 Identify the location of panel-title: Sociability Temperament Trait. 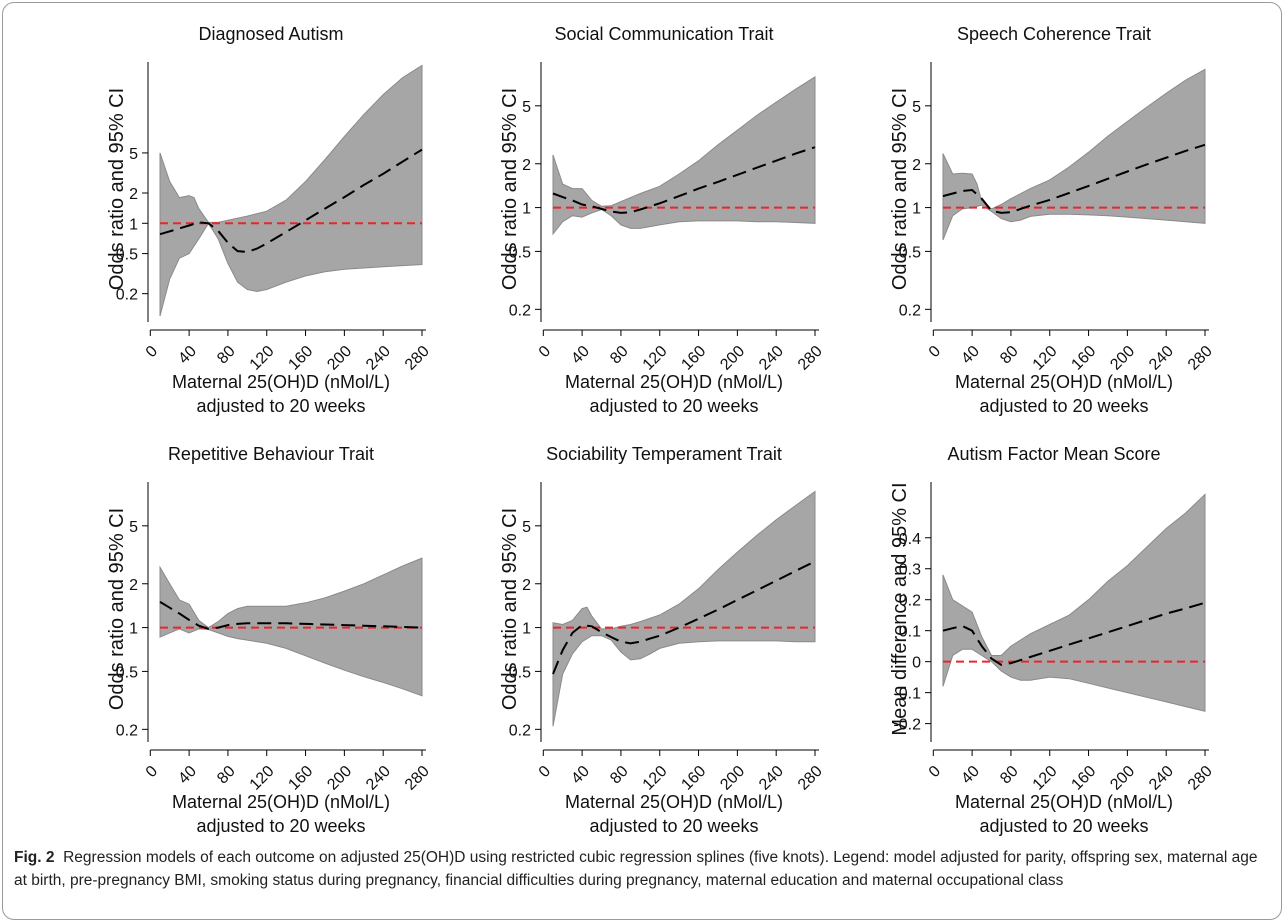
(664, 454).